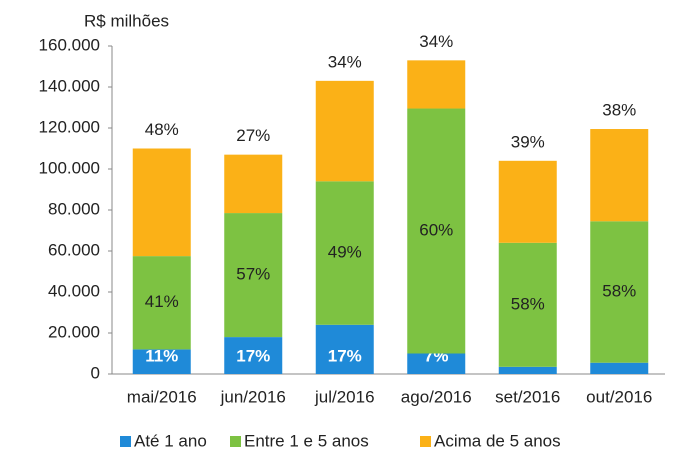 The width and height of the screenshot is (682, 457). Describe the element at coordinates (69, 167) in the screenshot. I see `y-tick-label: 100.000` at that location.